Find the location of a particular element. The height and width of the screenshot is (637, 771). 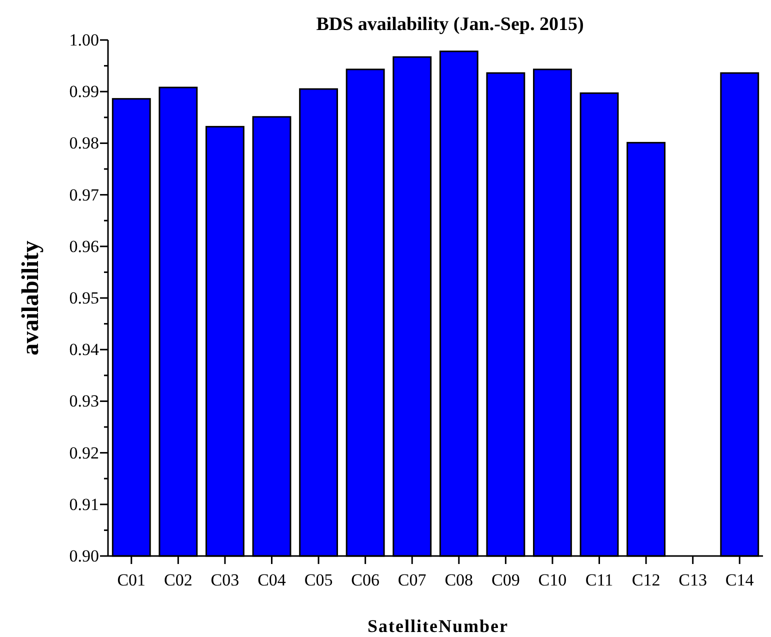

x-tick-label: C11 is located at coordinates (599, 580).